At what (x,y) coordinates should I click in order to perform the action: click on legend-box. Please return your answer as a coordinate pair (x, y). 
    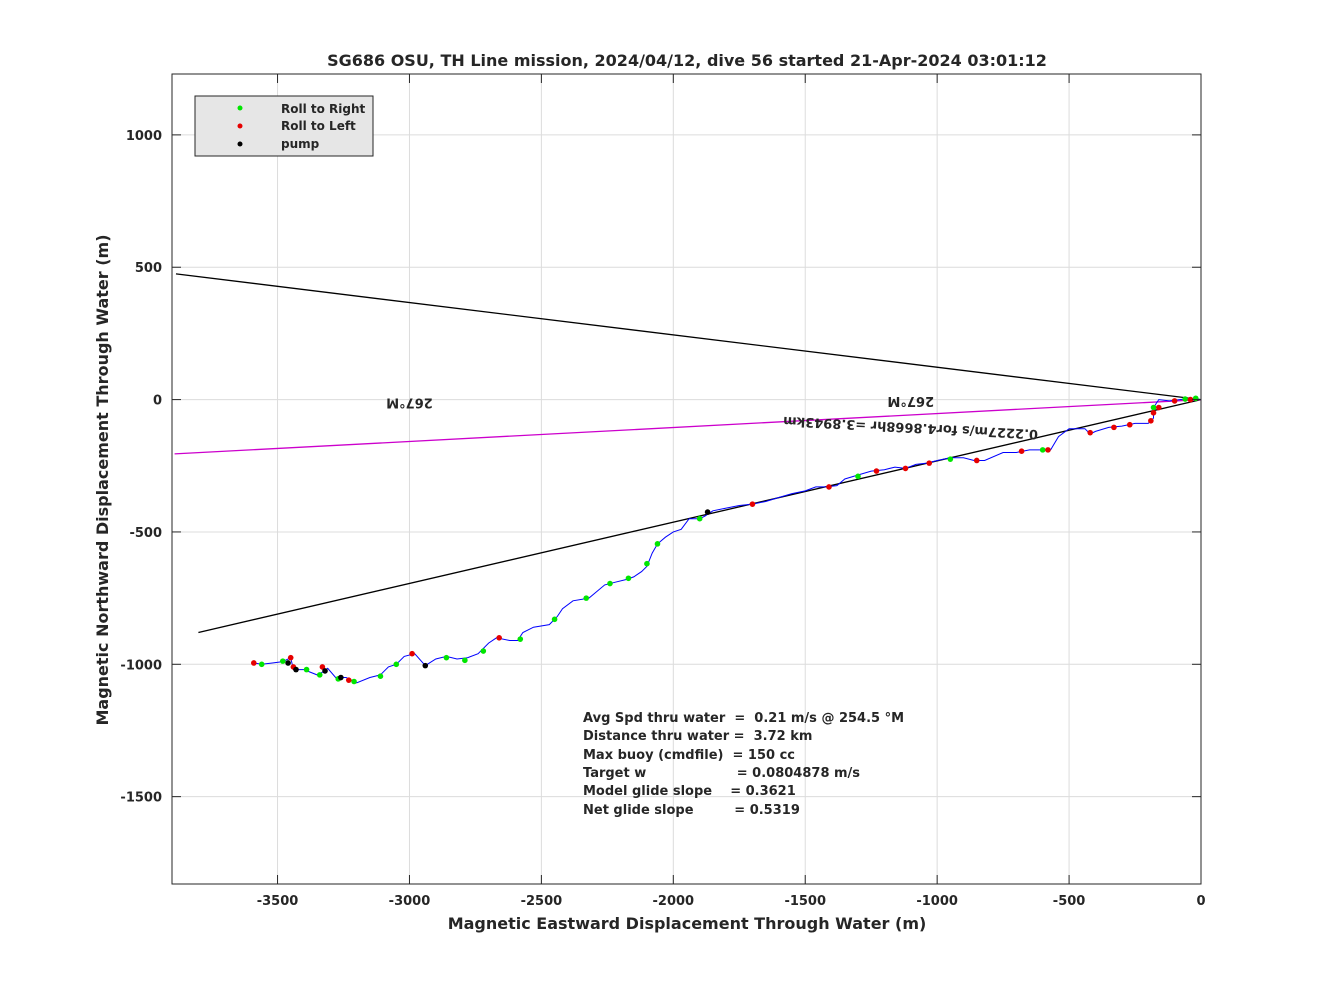
    Looking at the image, I should click on (284, 126).